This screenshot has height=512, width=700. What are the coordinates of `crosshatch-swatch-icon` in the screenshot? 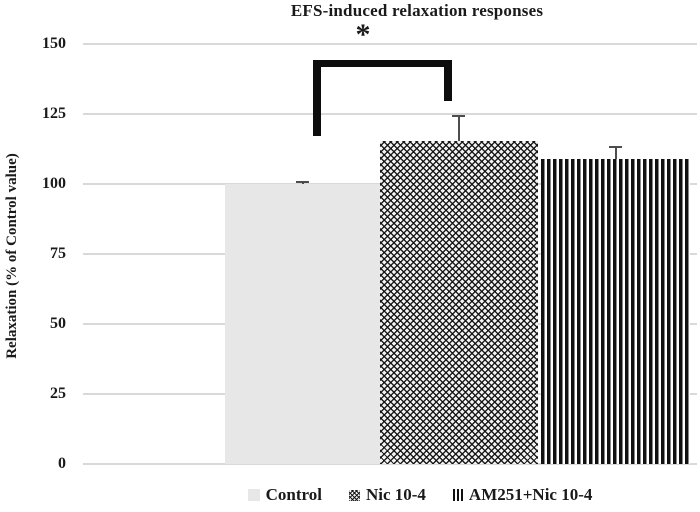 It's located at (354, 495).